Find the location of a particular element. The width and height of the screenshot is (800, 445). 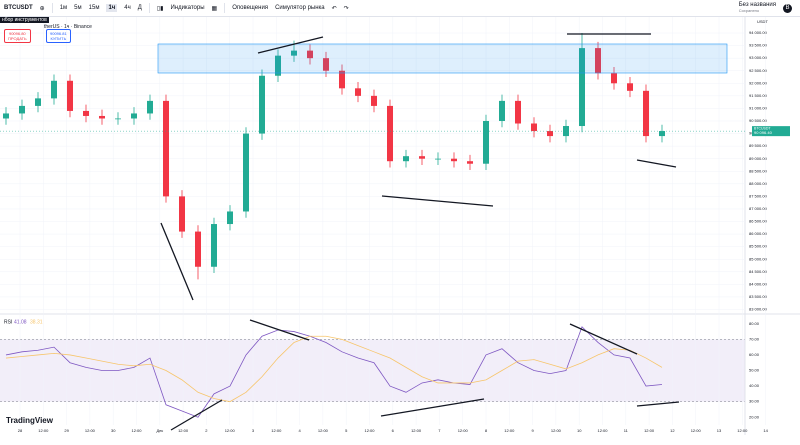

interval: 1ч is located at coordinates (112, 8).